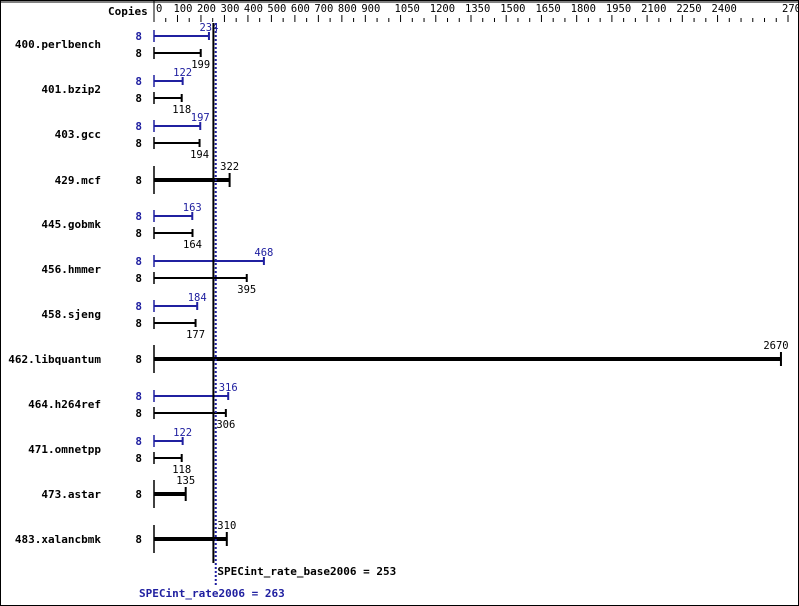 This screenshot has height=606, width=799. Describe the element at coordinates (64, 449) in the screenshot. I see `benchmark-label: 471.omnetpp` at that location.